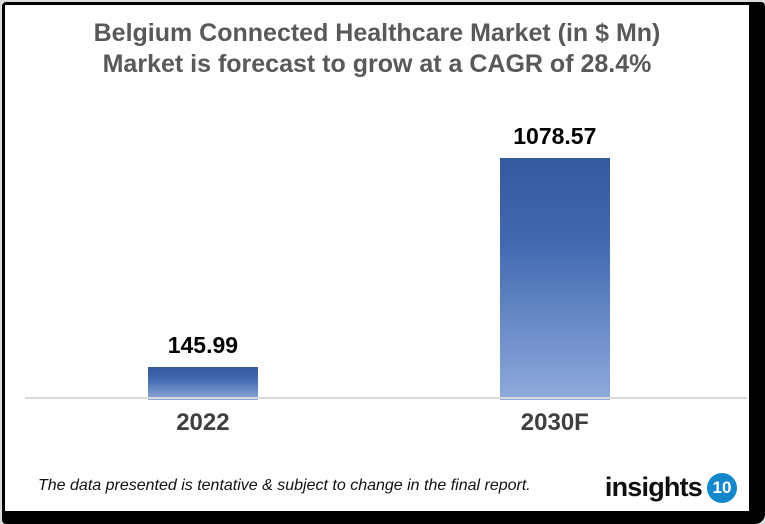 This screenshot has height=524, width=765. I want to click on value-label-2030f: 1078.57, so click(555, 136).